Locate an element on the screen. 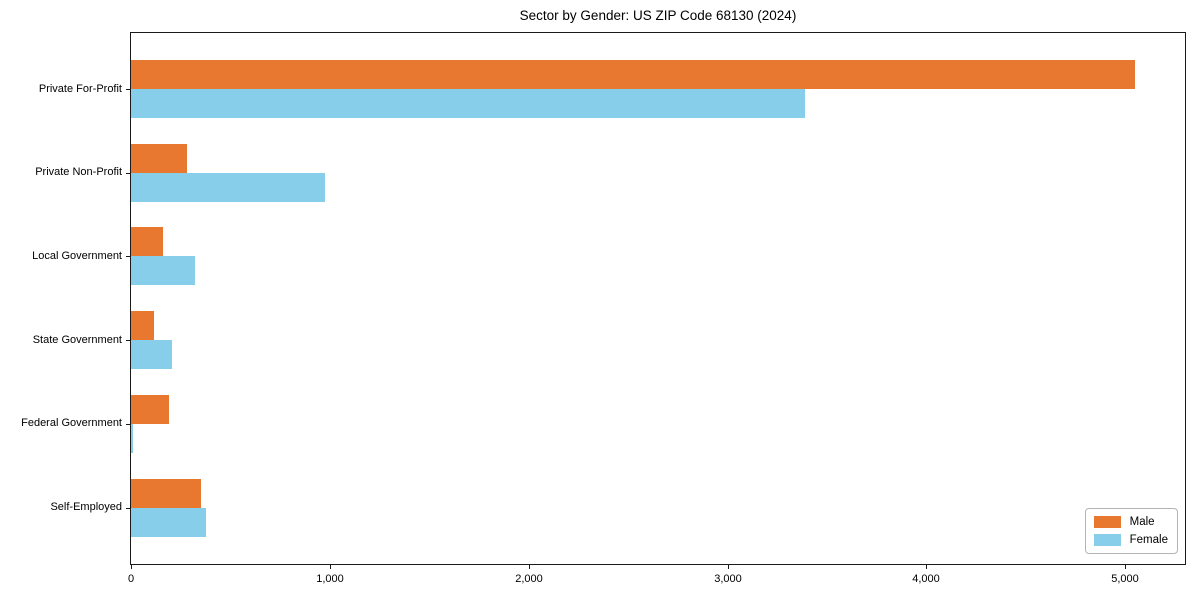  legend-entry-female: Female is located at coordinates (1130, 540).